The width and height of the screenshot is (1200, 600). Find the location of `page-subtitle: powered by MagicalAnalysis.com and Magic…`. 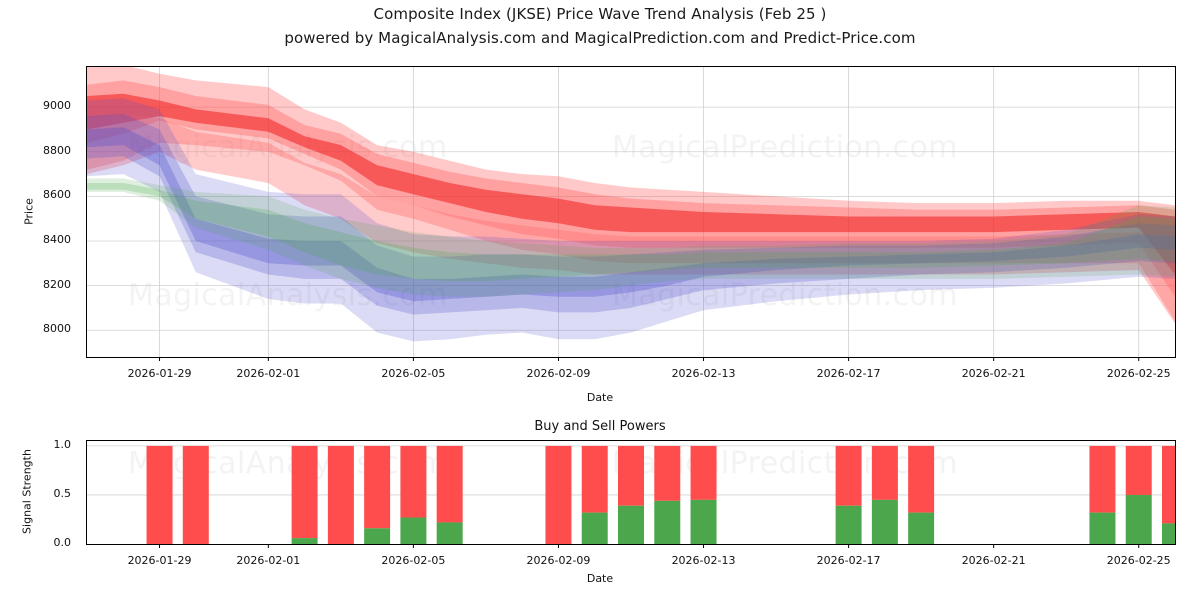

page-subtitle: powered by MagicalAnalysis.com and Magic… is located at coordinates (600, 38).